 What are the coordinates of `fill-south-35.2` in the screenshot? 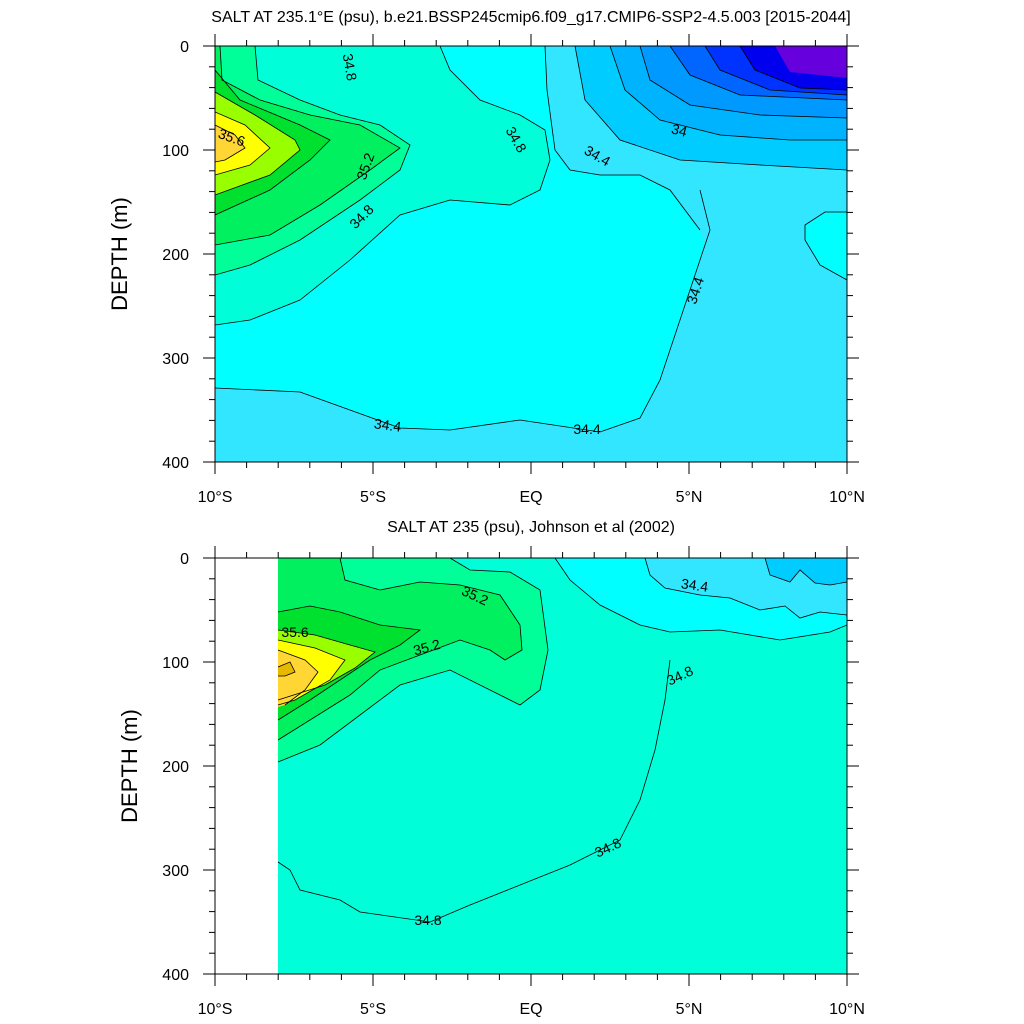 It's located at (400, 649).